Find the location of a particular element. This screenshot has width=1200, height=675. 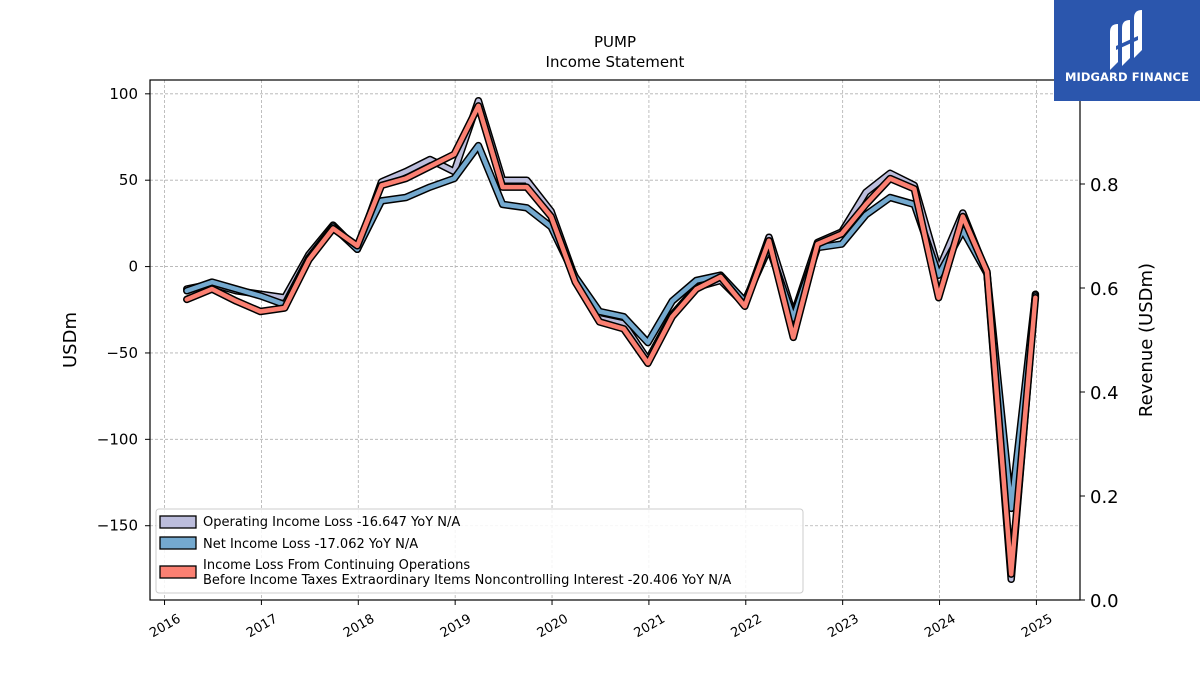

y-tick-label: −100 is located at coordinates (117, 439).